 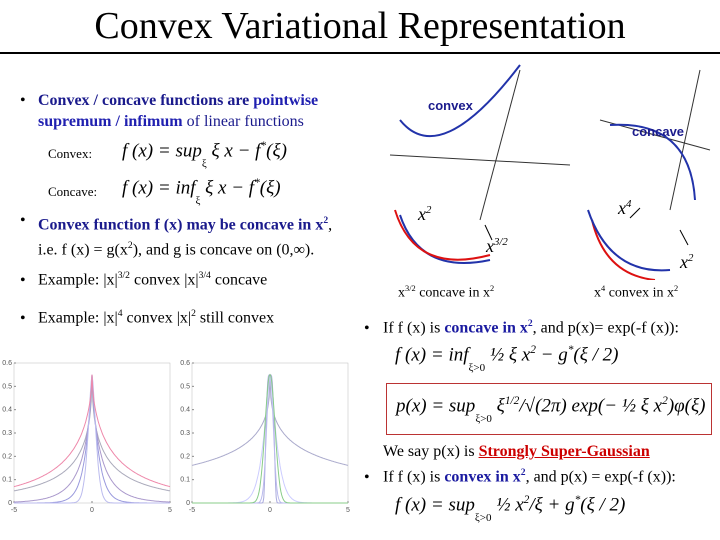 I want to click on text: convex |x|, so click(x=157, y=318).